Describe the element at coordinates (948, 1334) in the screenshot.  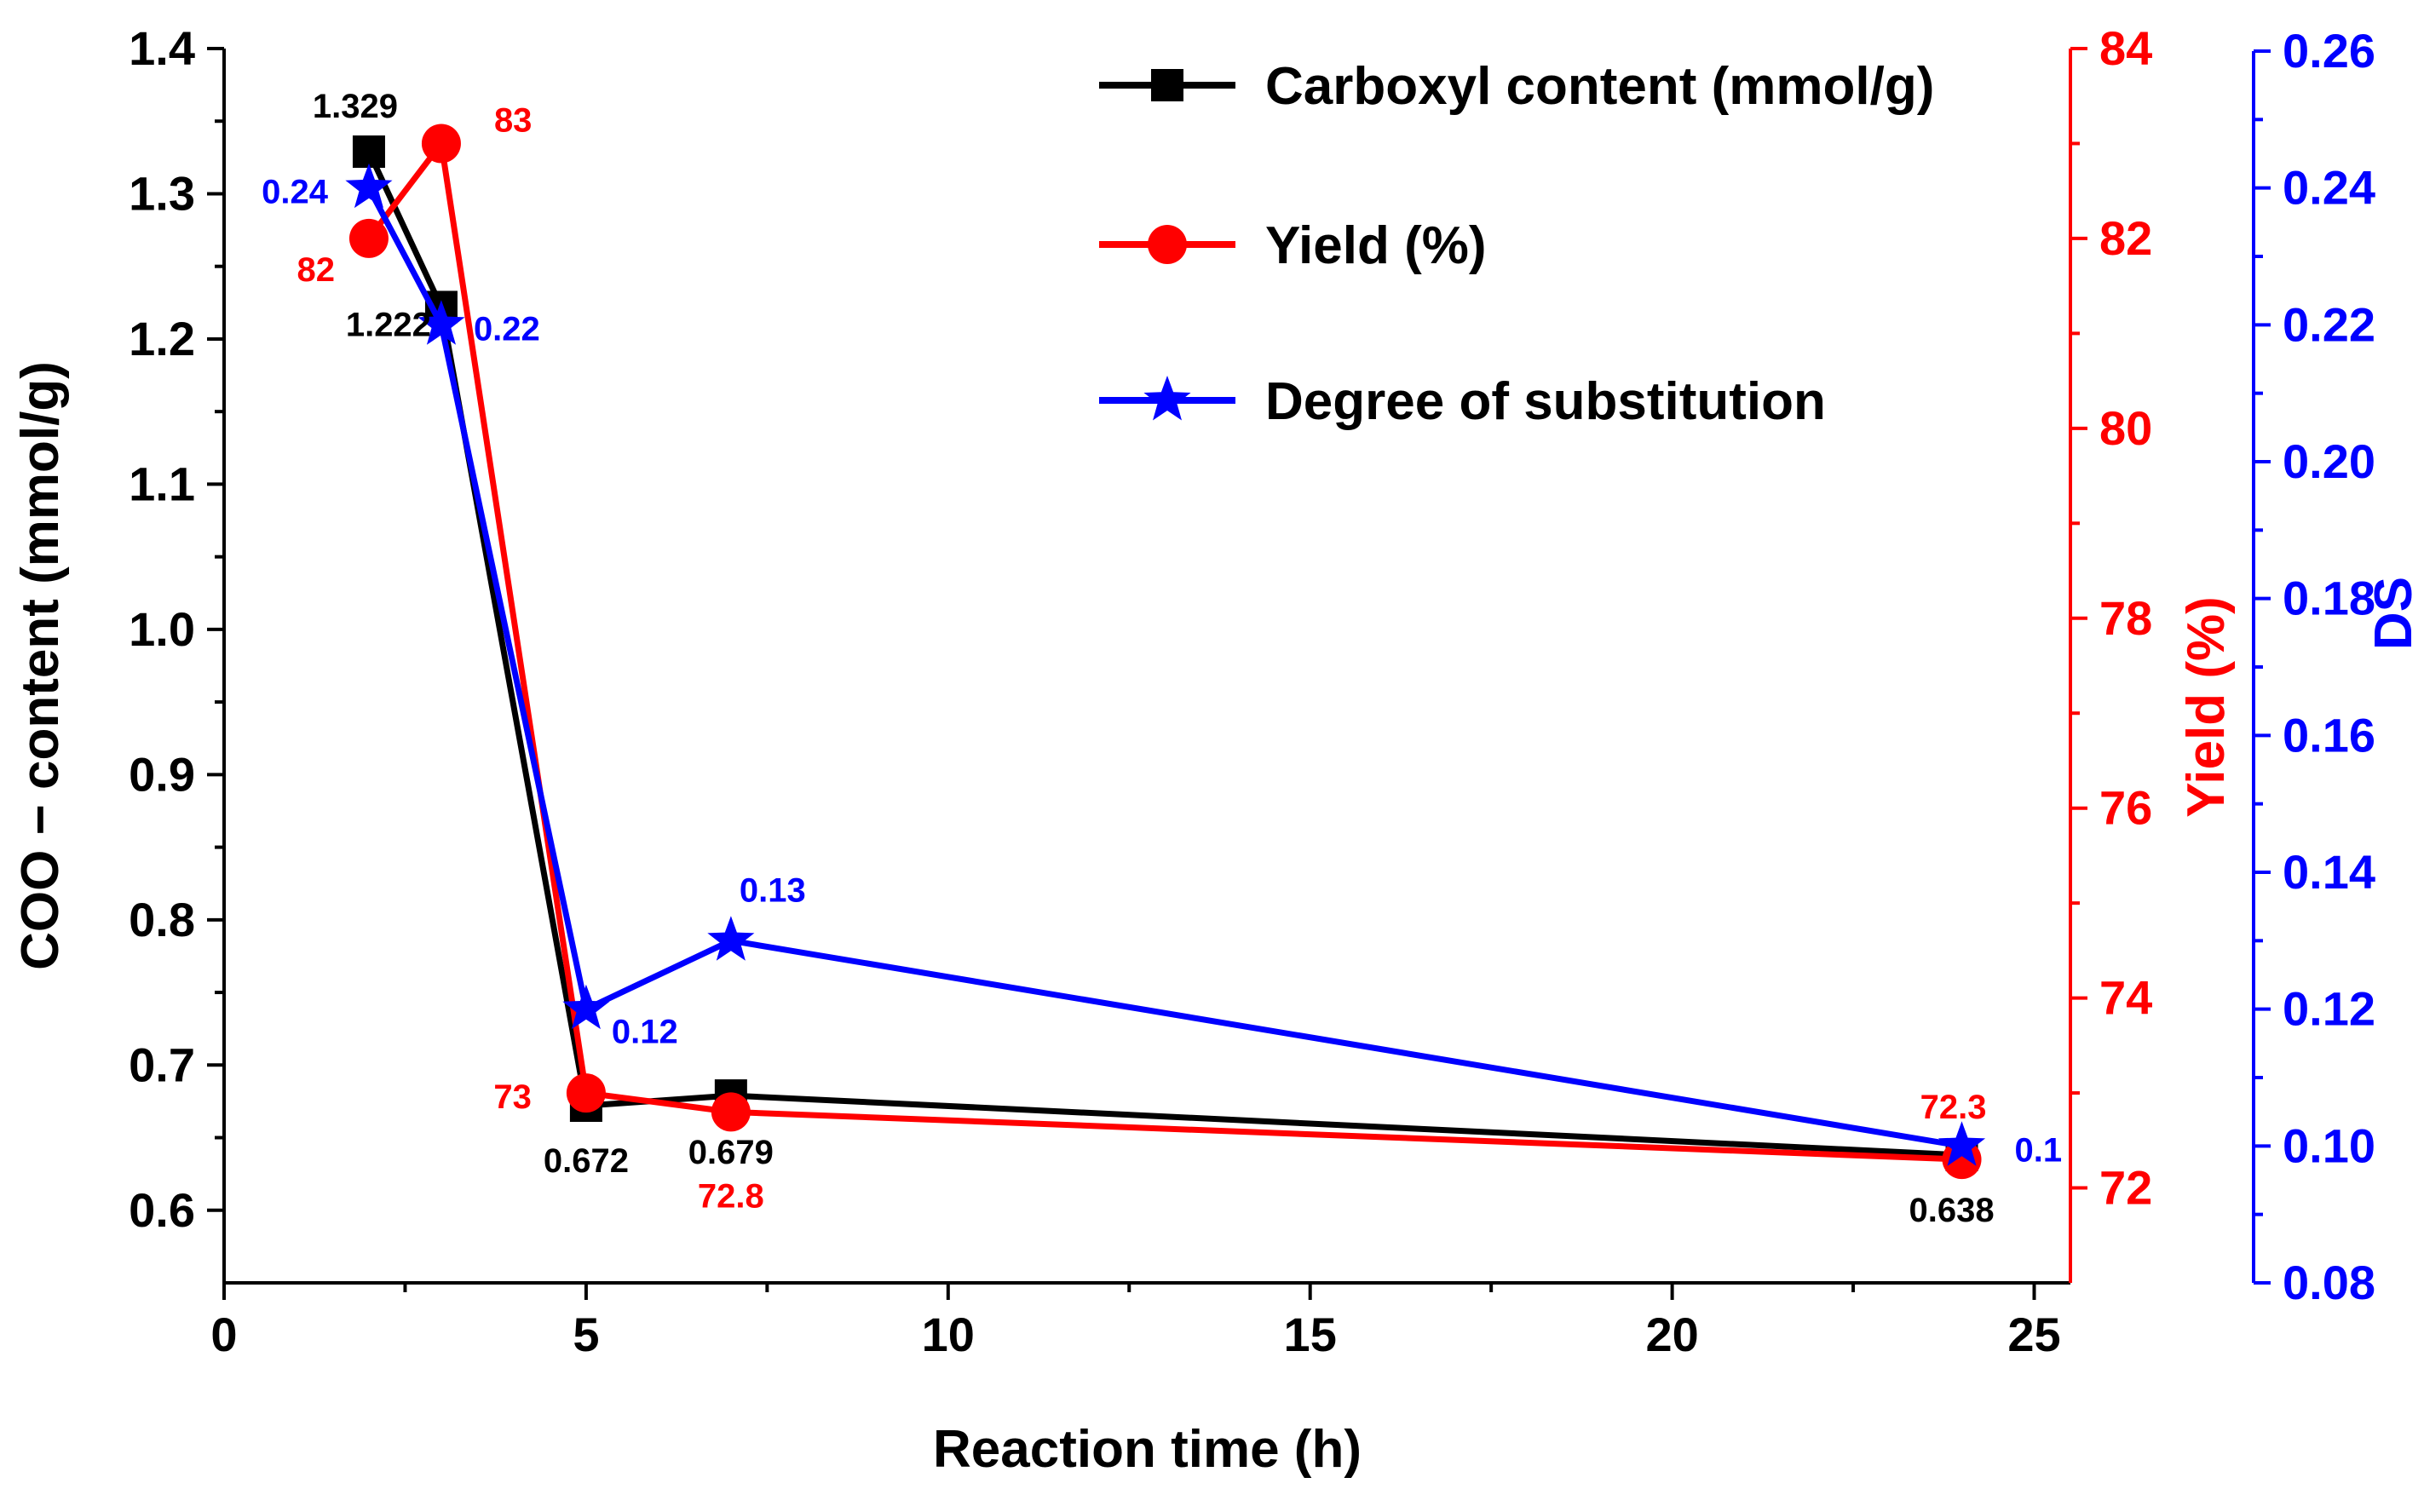
I see `x-tick-label: 10` at that location.